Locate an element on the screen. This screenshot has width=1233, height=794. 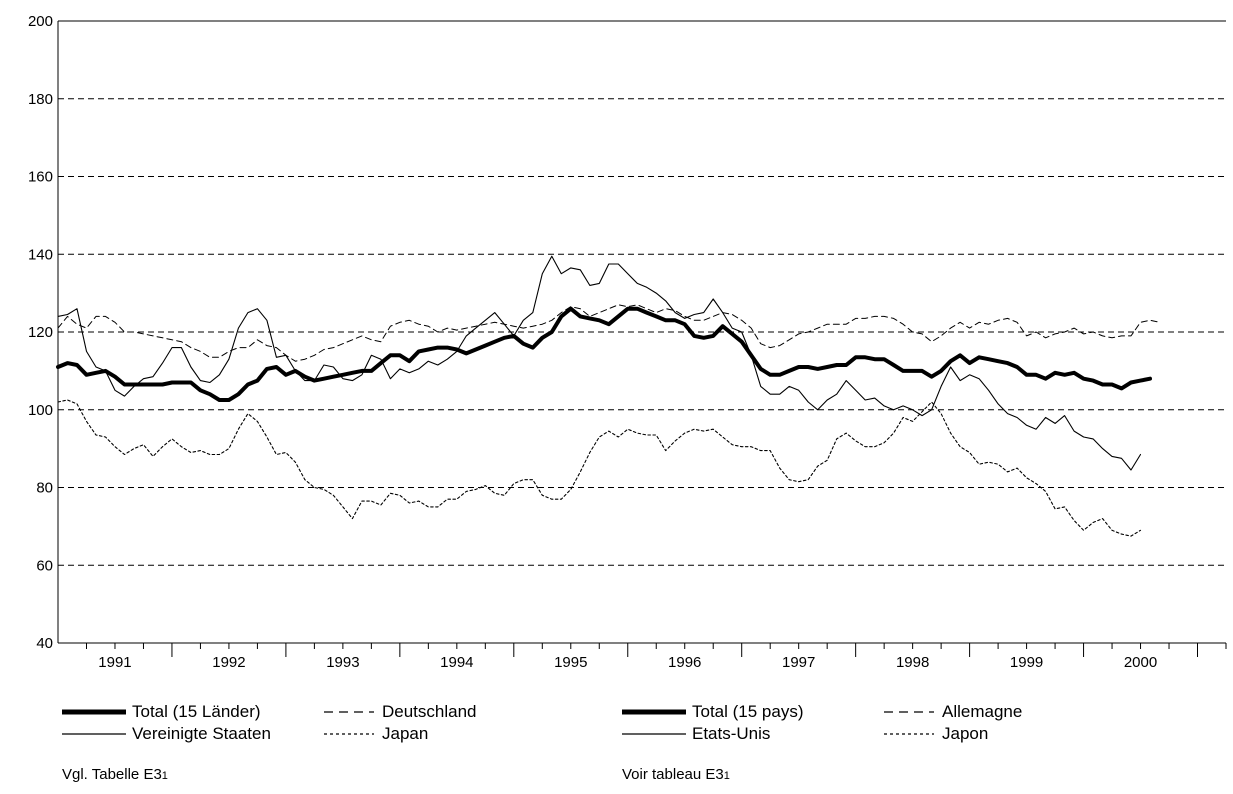
legend-label: Vereinigte Staaten is located at coordinates (201, 733).